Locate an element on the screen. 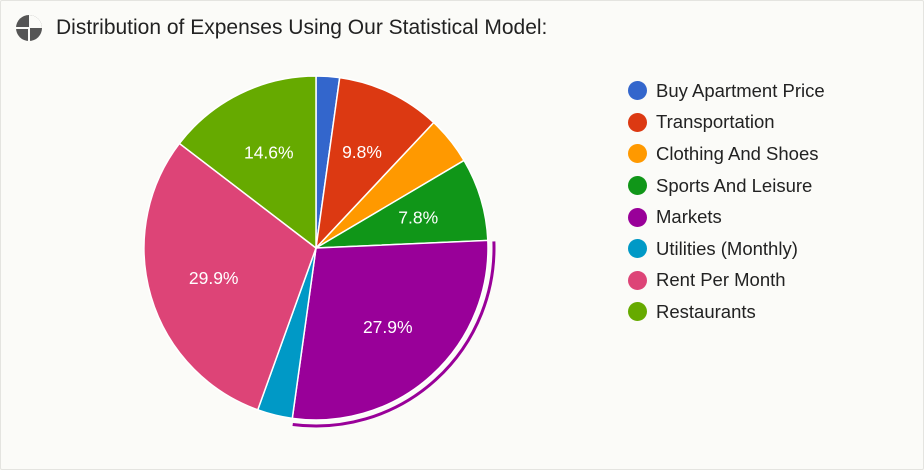  legend-item-utilities-monthly: Utilities (Monthly) is located at coordinates (726, 249).